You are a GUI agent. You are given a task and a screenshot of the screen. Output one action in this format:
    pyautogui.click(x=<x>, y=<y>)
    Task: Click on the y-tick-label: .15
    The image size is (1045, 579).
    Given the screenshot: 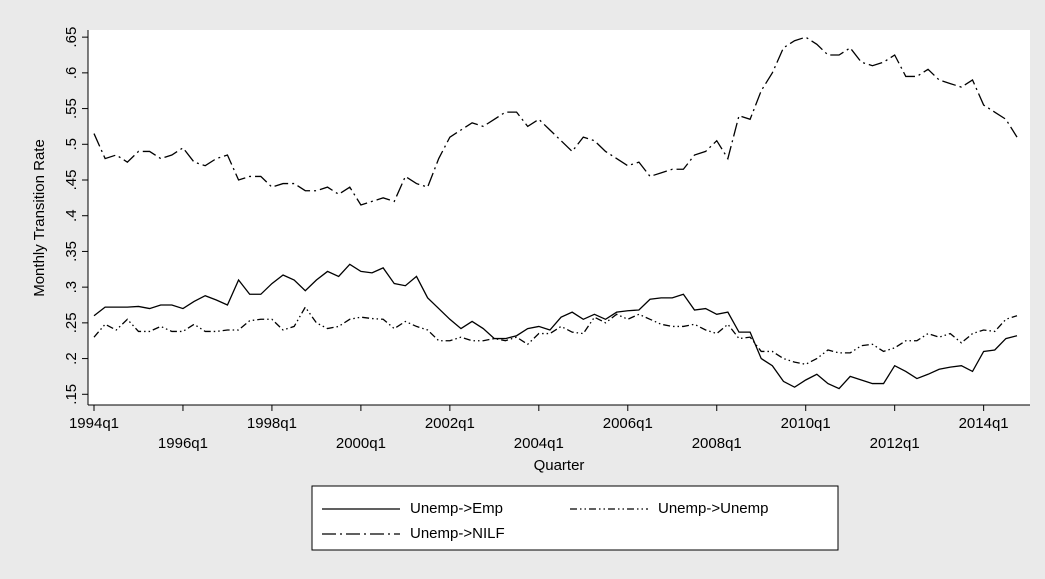 What is the action you would take?
    pyautogui.click(x=71, y=394)
    